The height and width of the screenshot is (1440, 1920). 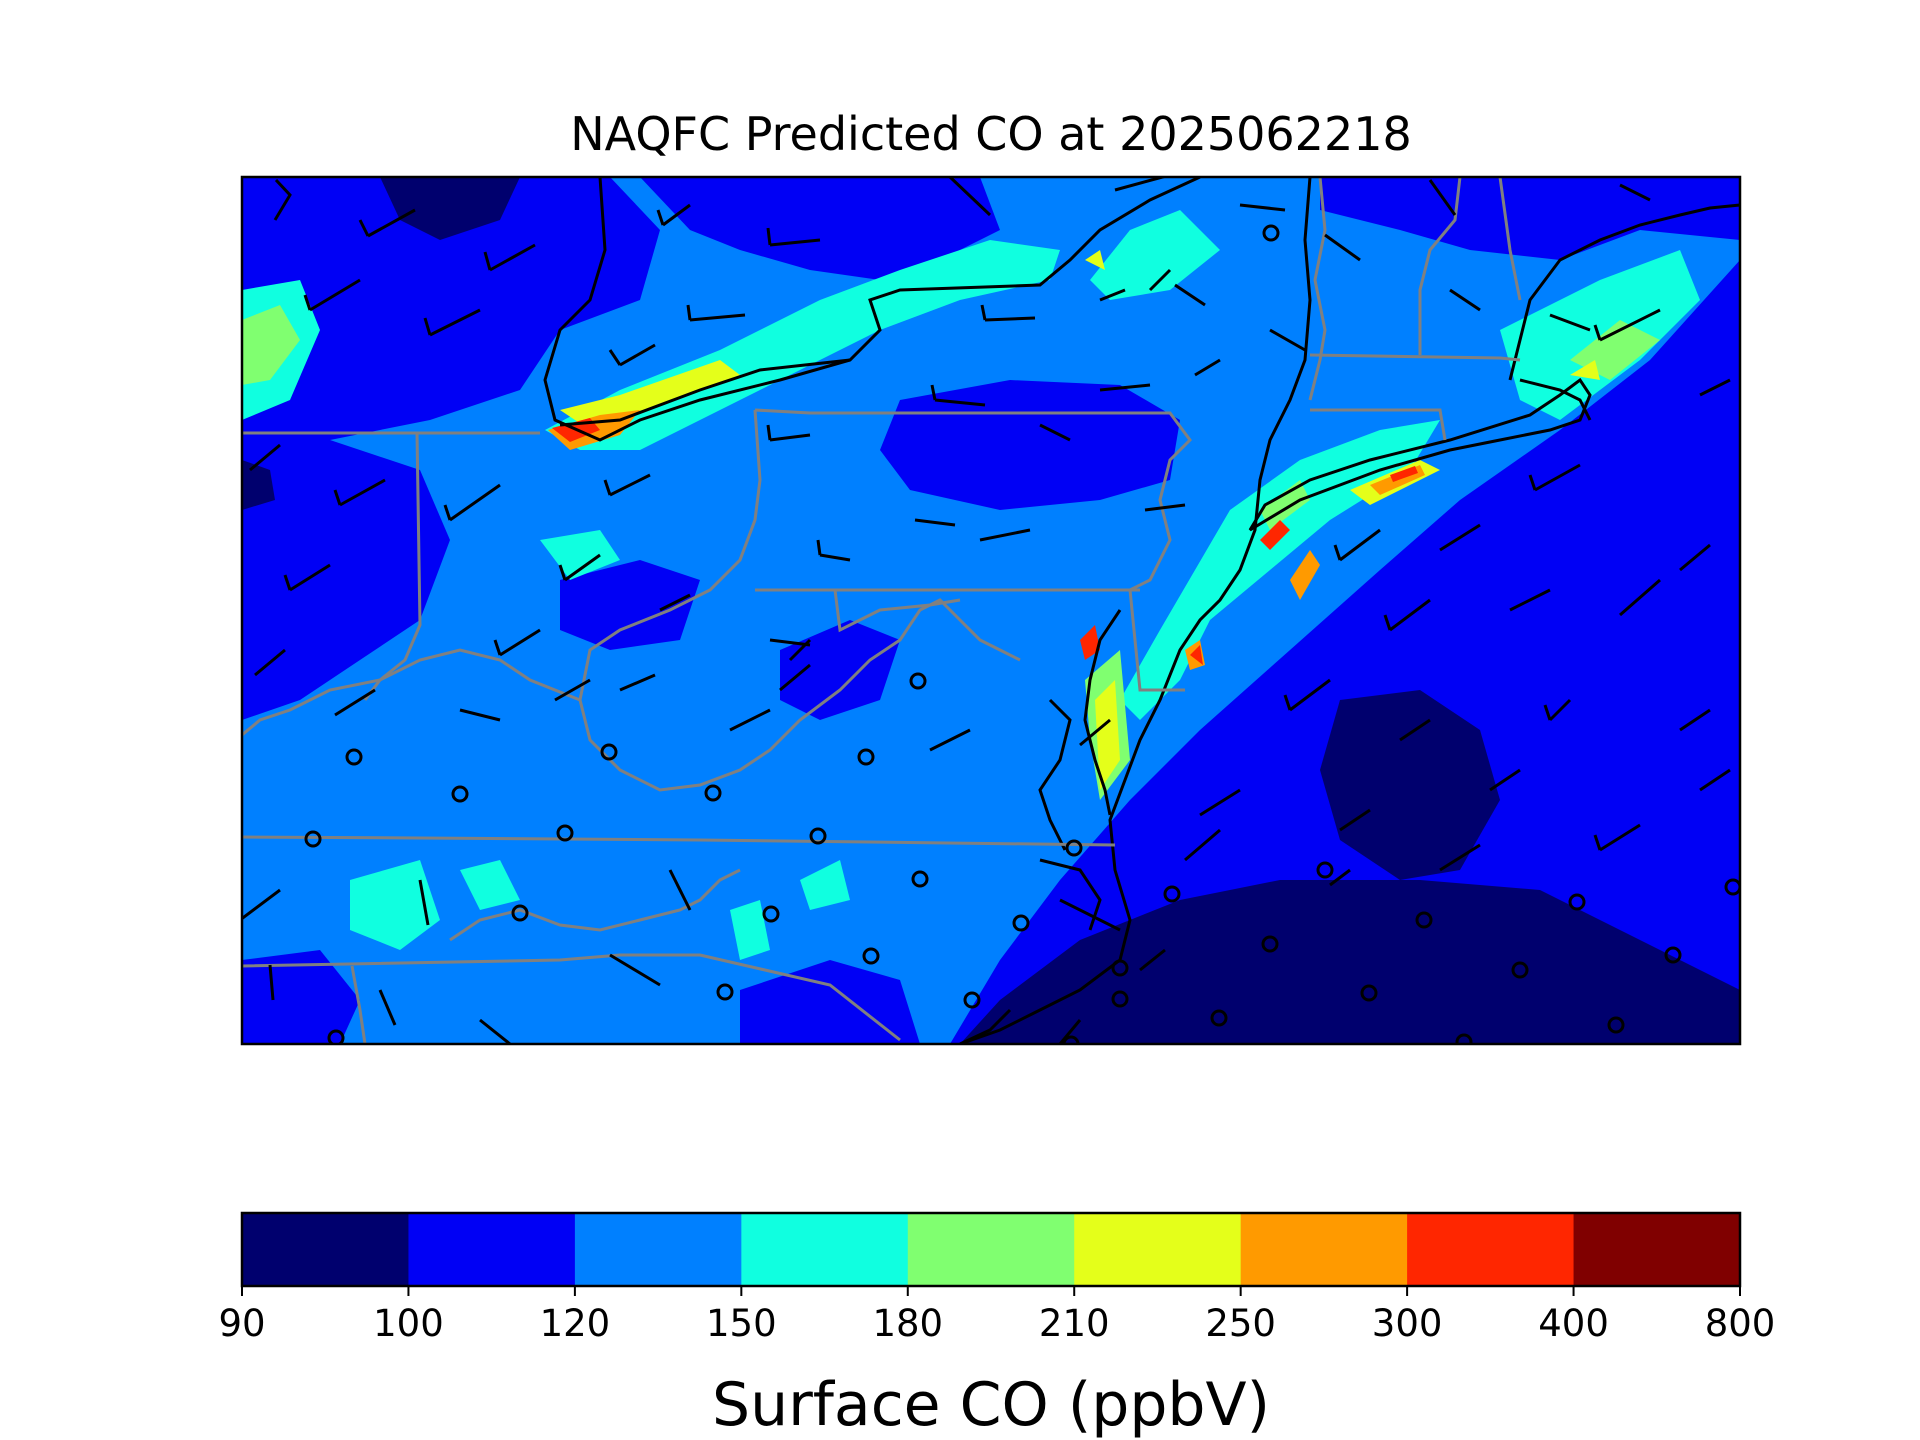 What do you see at coordinates (1740, 1323) in the screenshot?
I see `colorbar-tick-label: 800` at bounding box center [1740, 1323].